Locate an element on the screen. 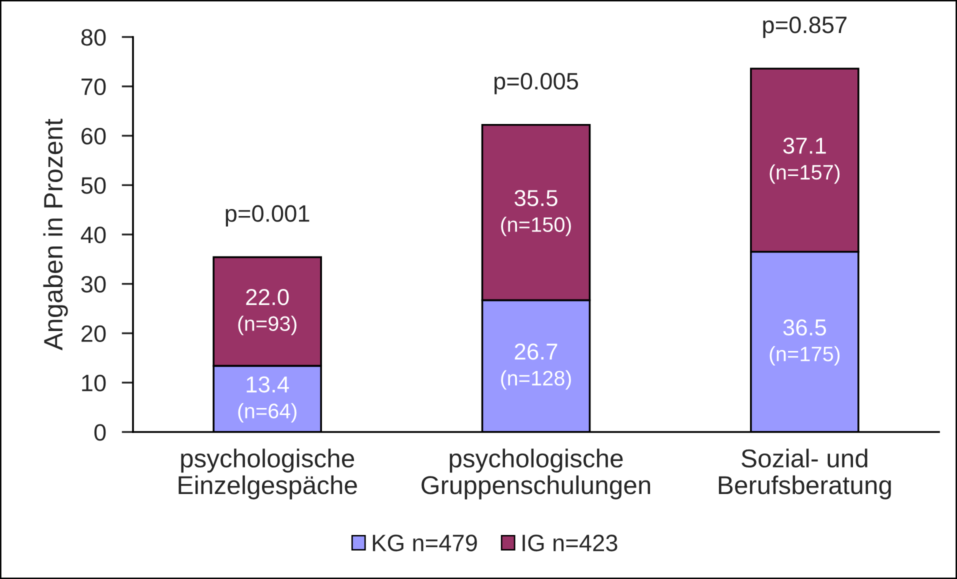 Image resolution: width=957 pixels, height=579 pixels. y-tick-label: 50 is located at coordinates (93, 185).